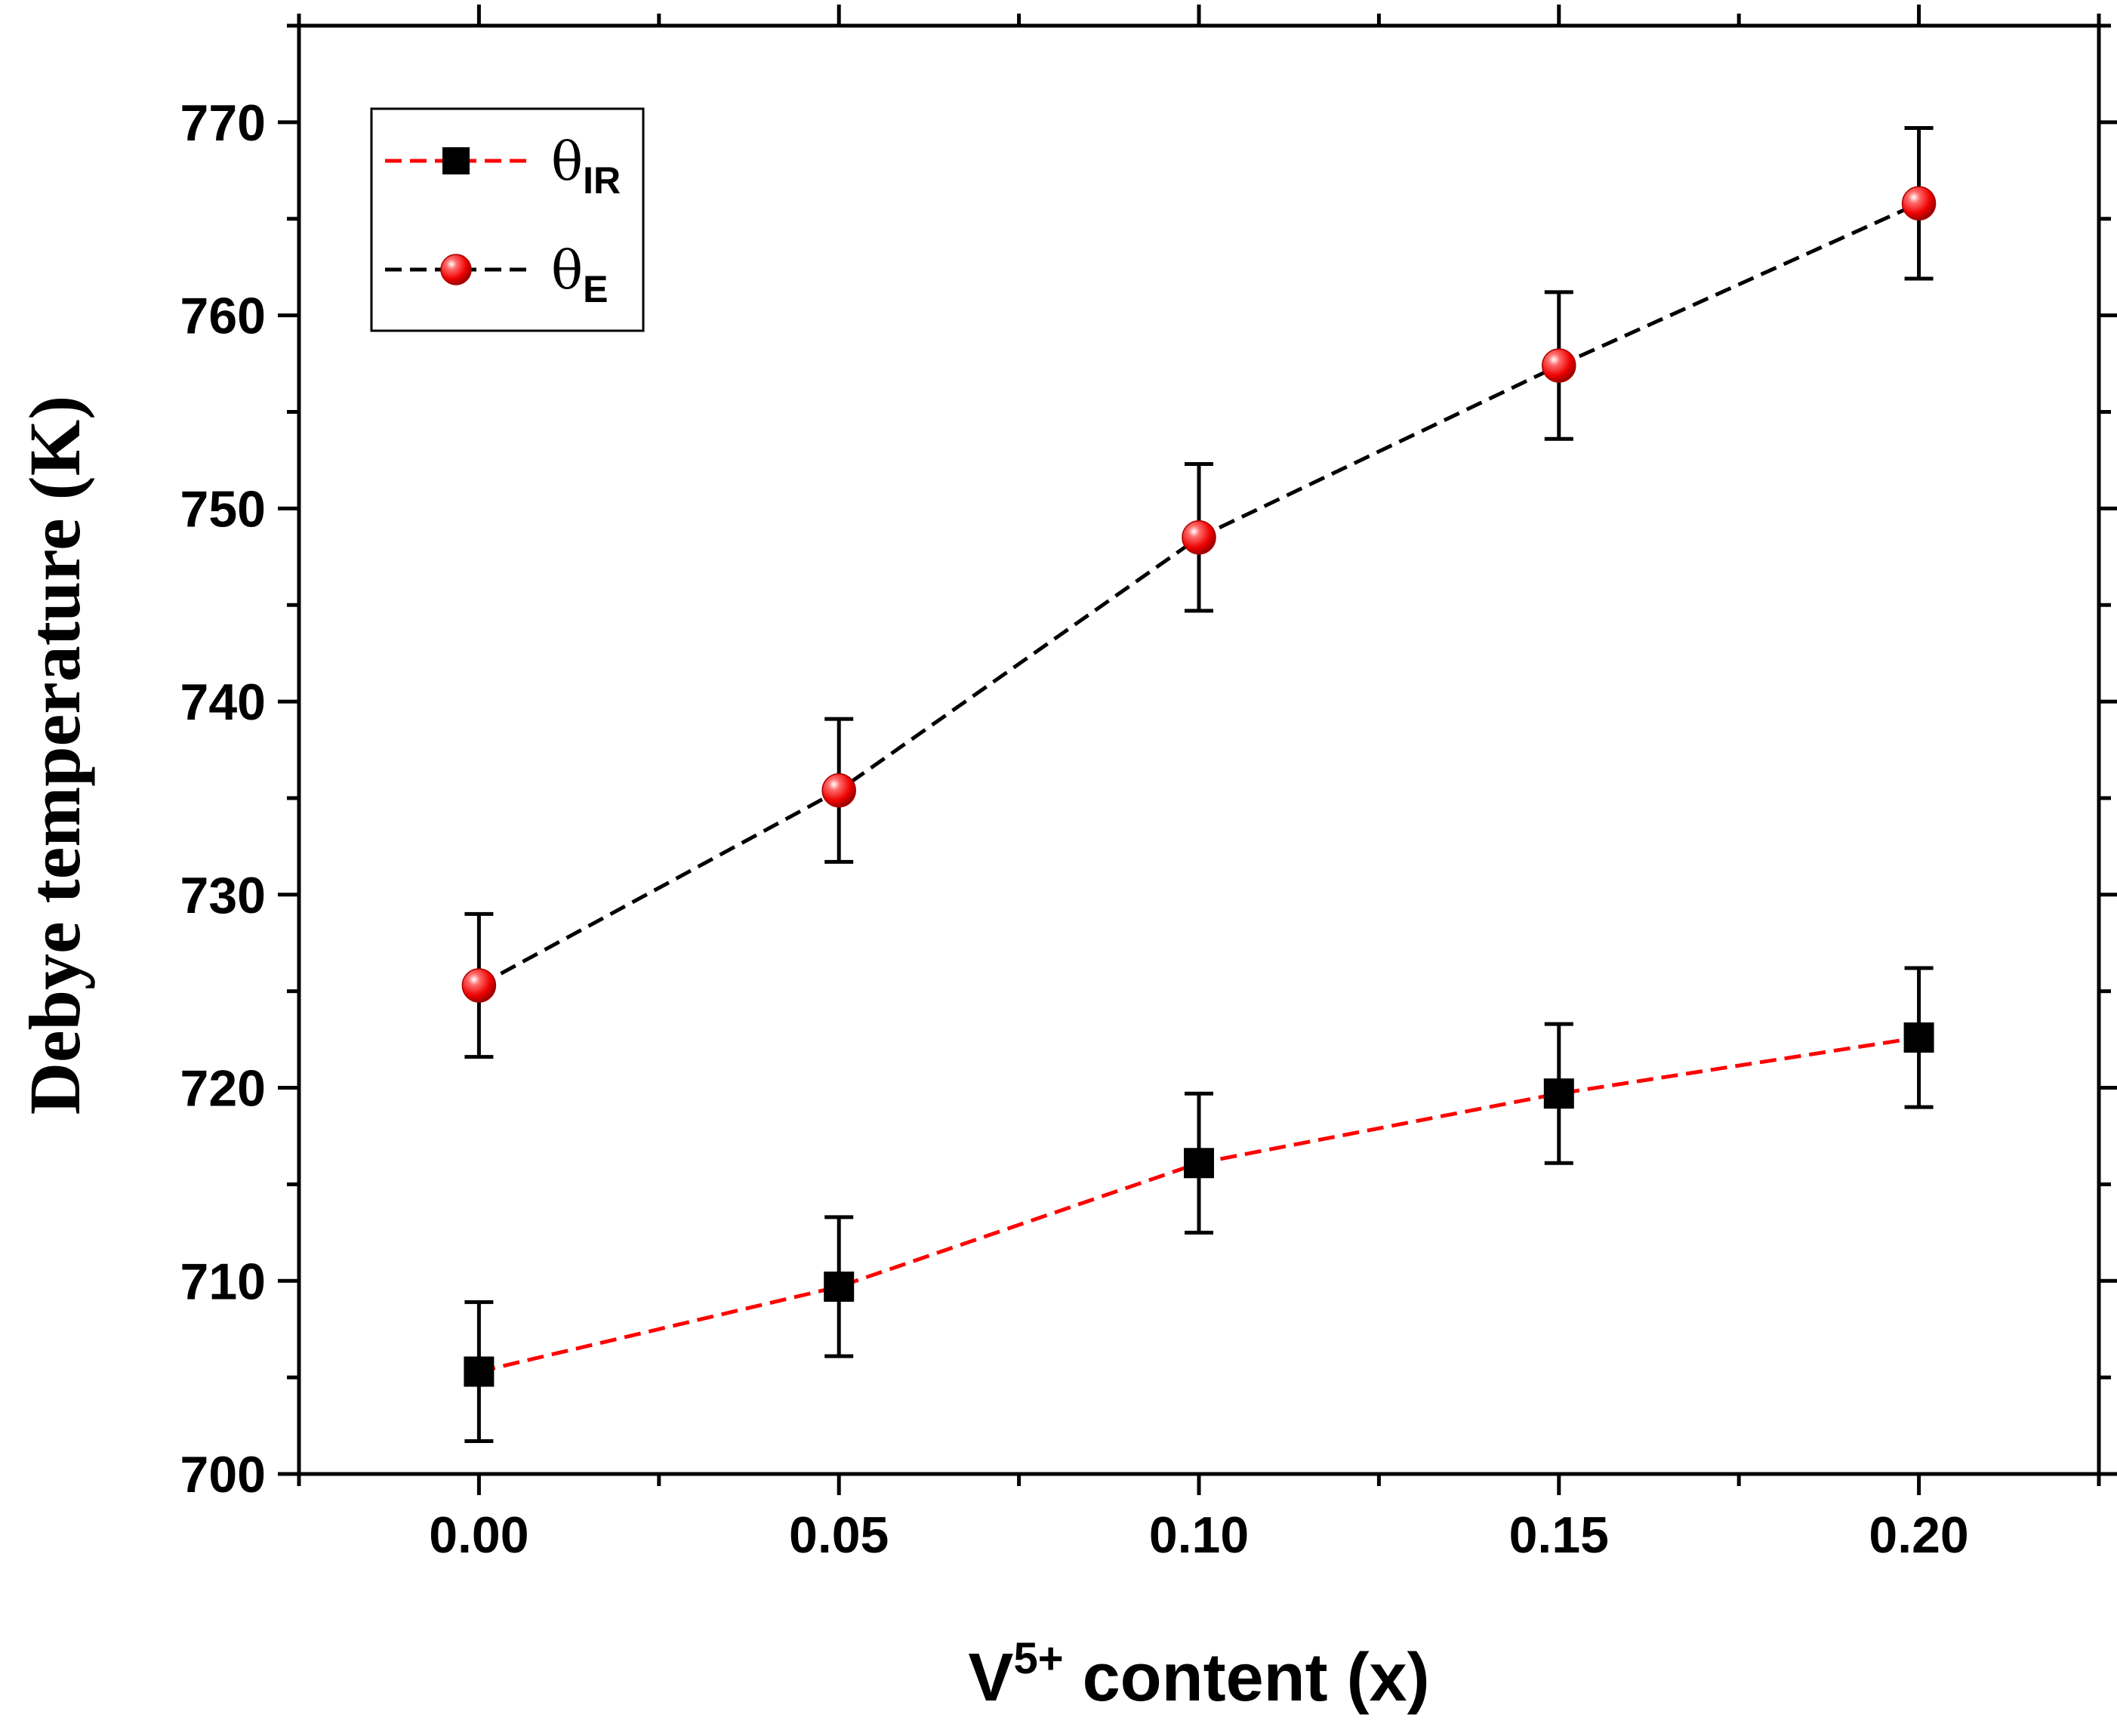 The height and width of the screenshot is (1736, 2117). What do you see at coordinates (580, 274) in the screenshot?
I see `legend-label-theta-e: θE` at bounding box center [580, 274].